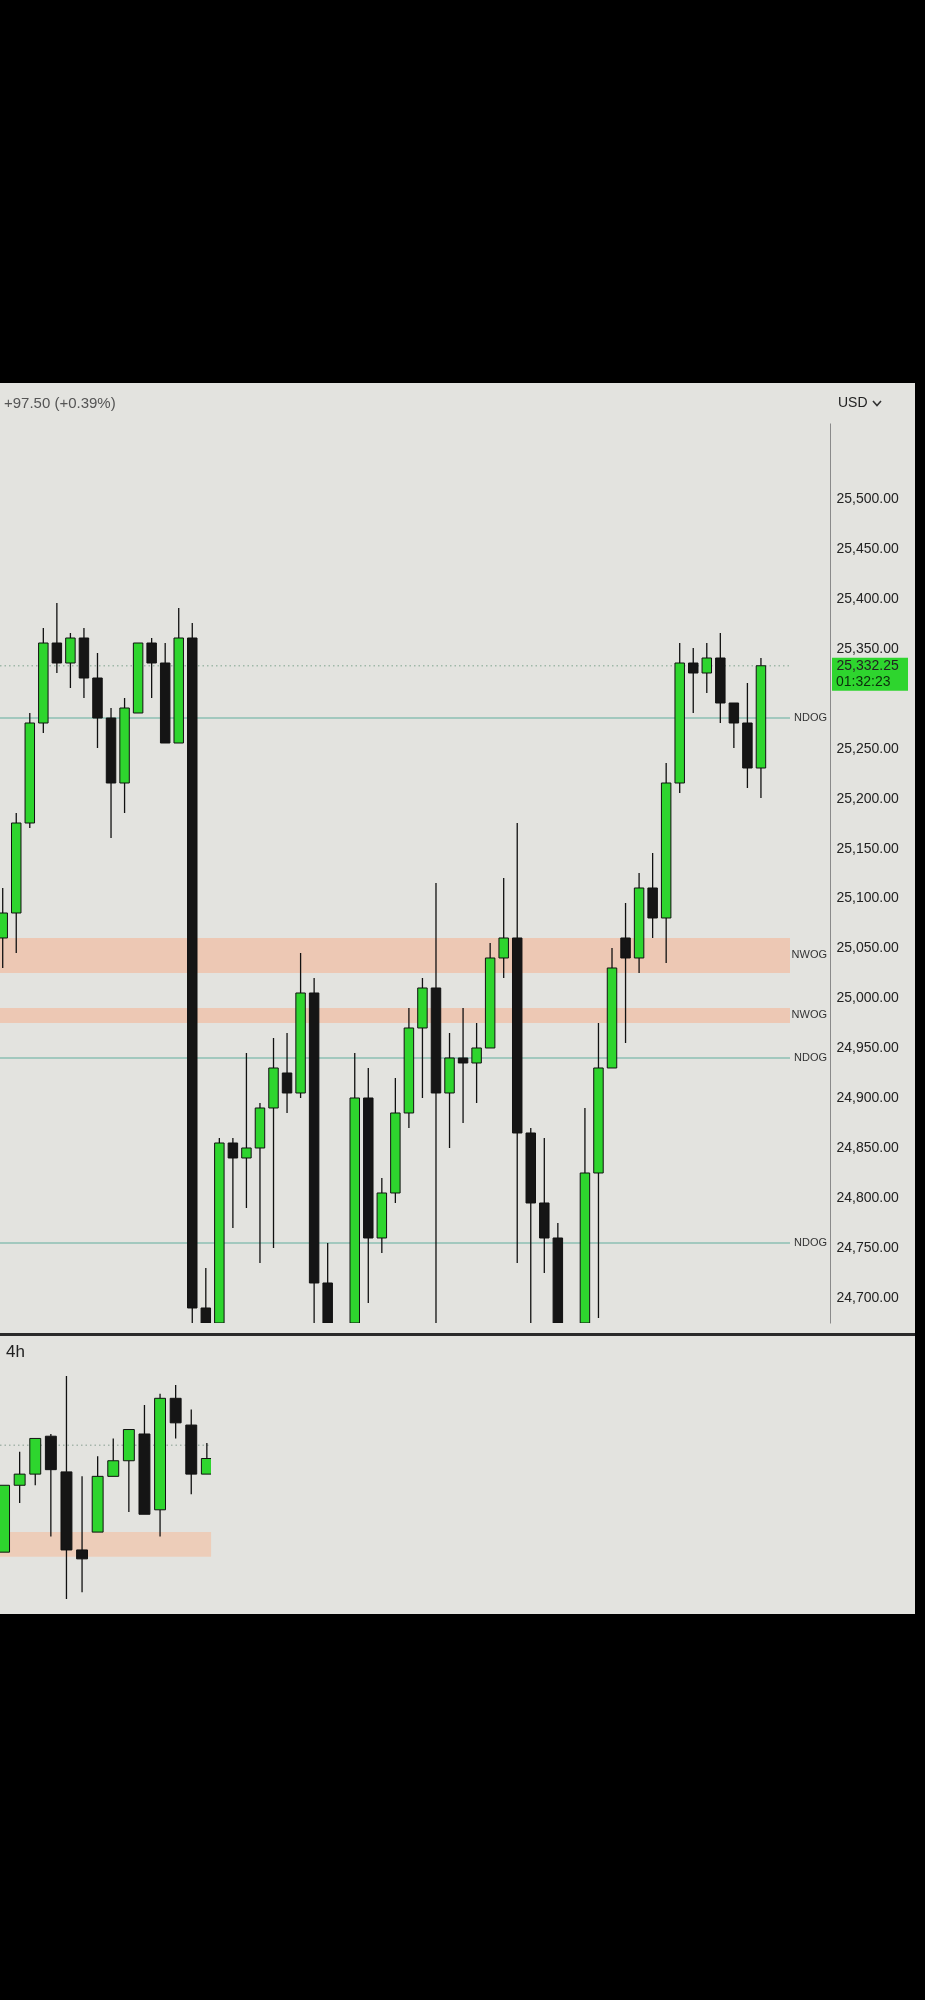 Image resolution: width=925 pixels, height=2000 pixels. I want to click on y-tick-label: 25,332.25, so click(867, 665).